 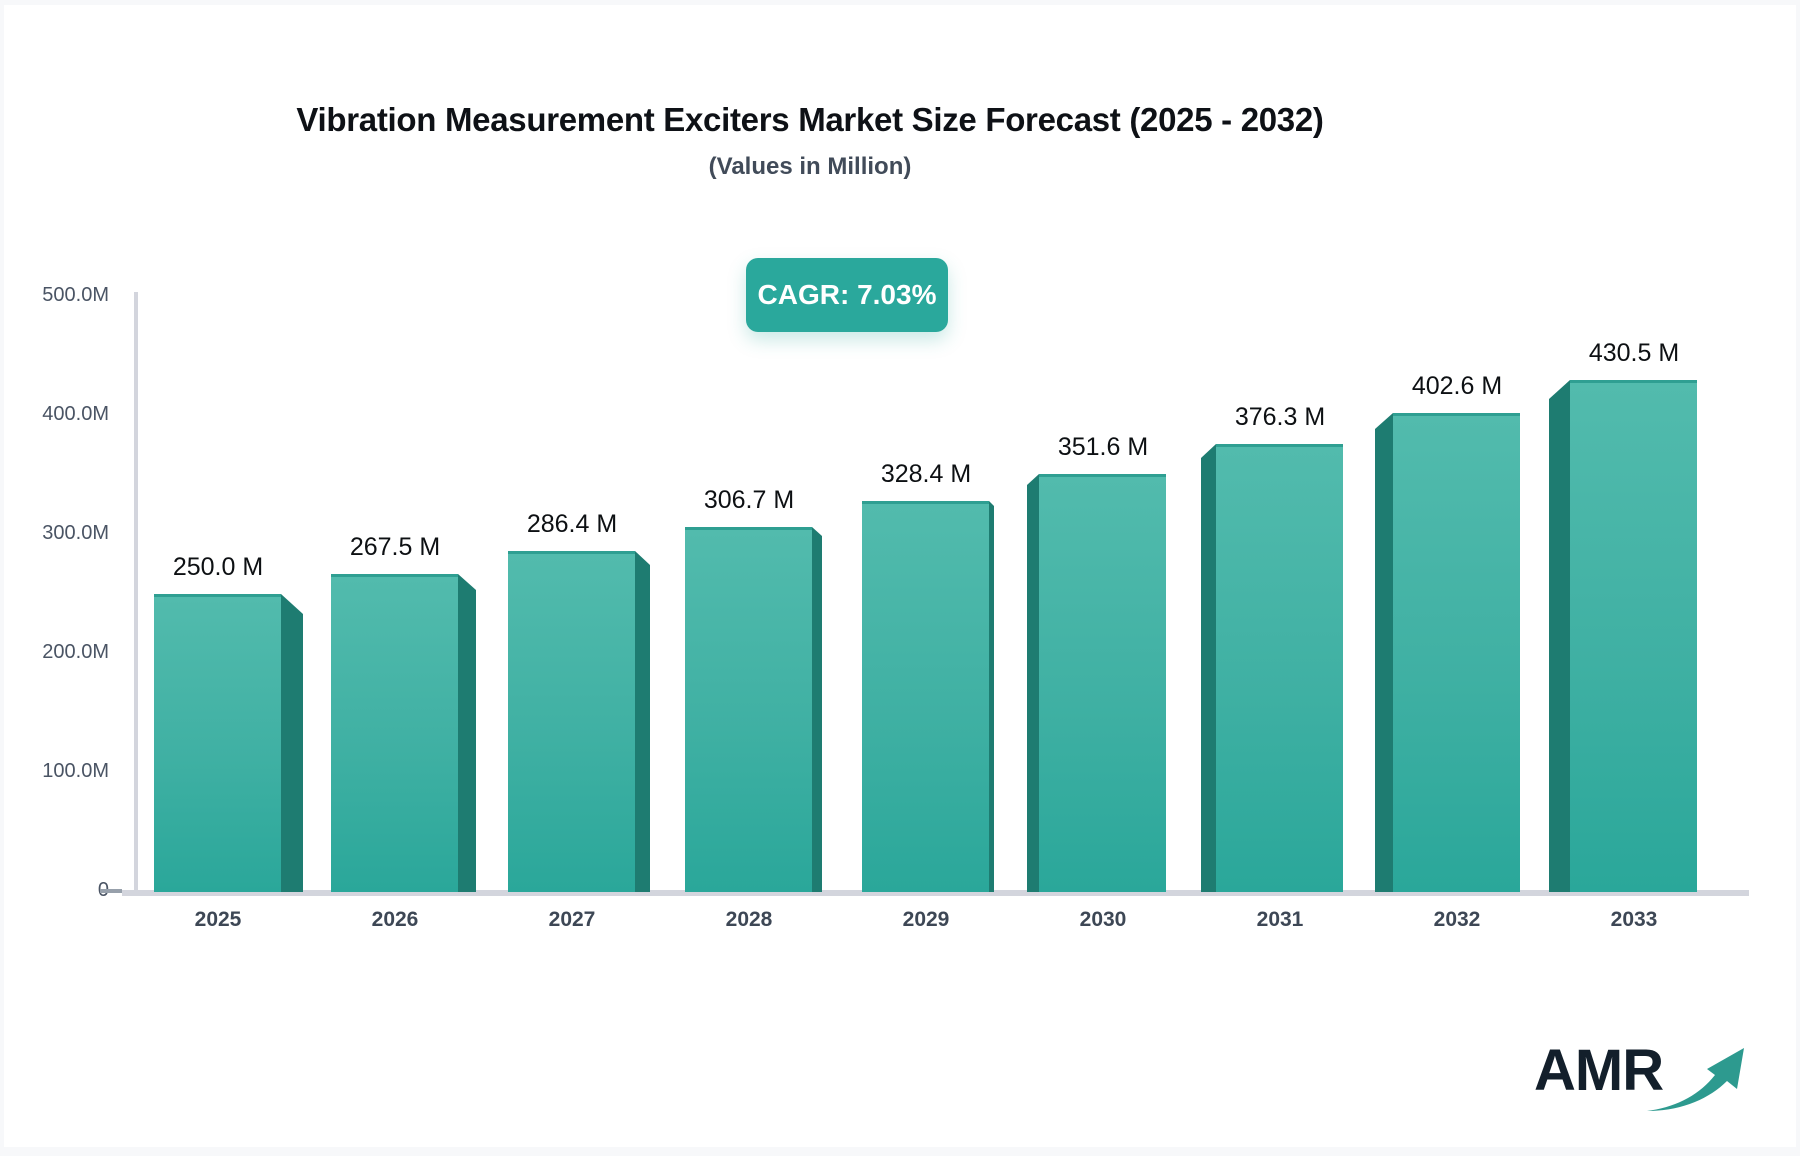 What do you see at coordinates (1634, 353) in the screenshot?
I see `bar-value-label: 430.5 M` at bounding box center [1634, 353].